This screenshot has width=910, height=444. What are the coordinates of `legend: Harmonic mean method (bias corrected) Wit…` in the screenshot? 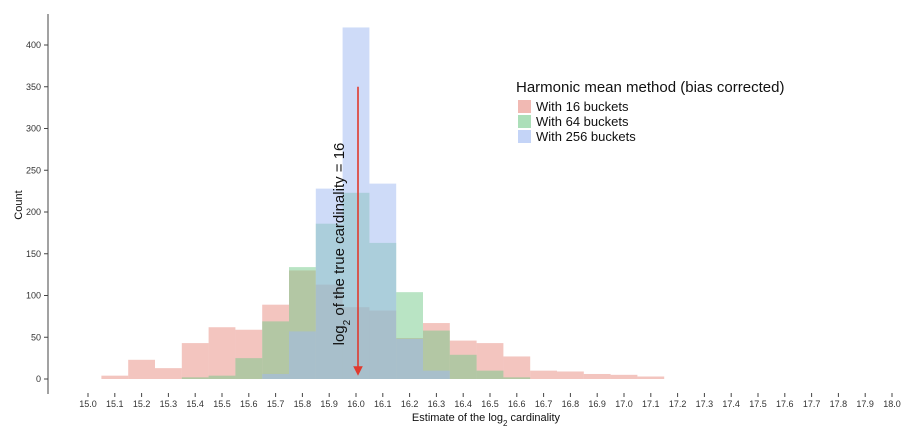 It's located at (650, 111).